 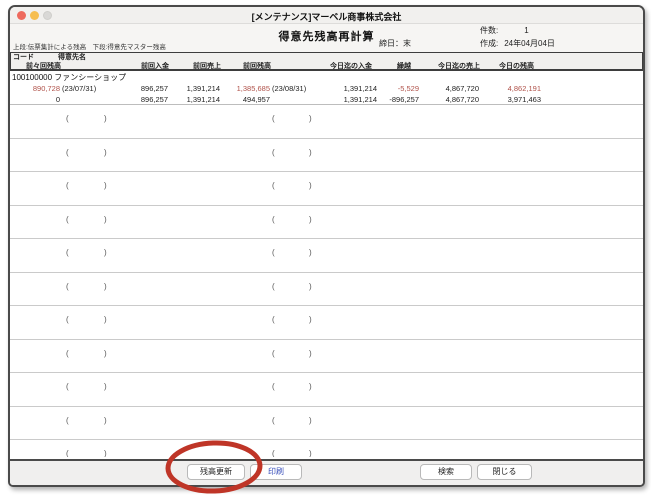 I want to click on button-bar: 残高更新 印刷 検索 閉じる, so click(x=326, y=472).